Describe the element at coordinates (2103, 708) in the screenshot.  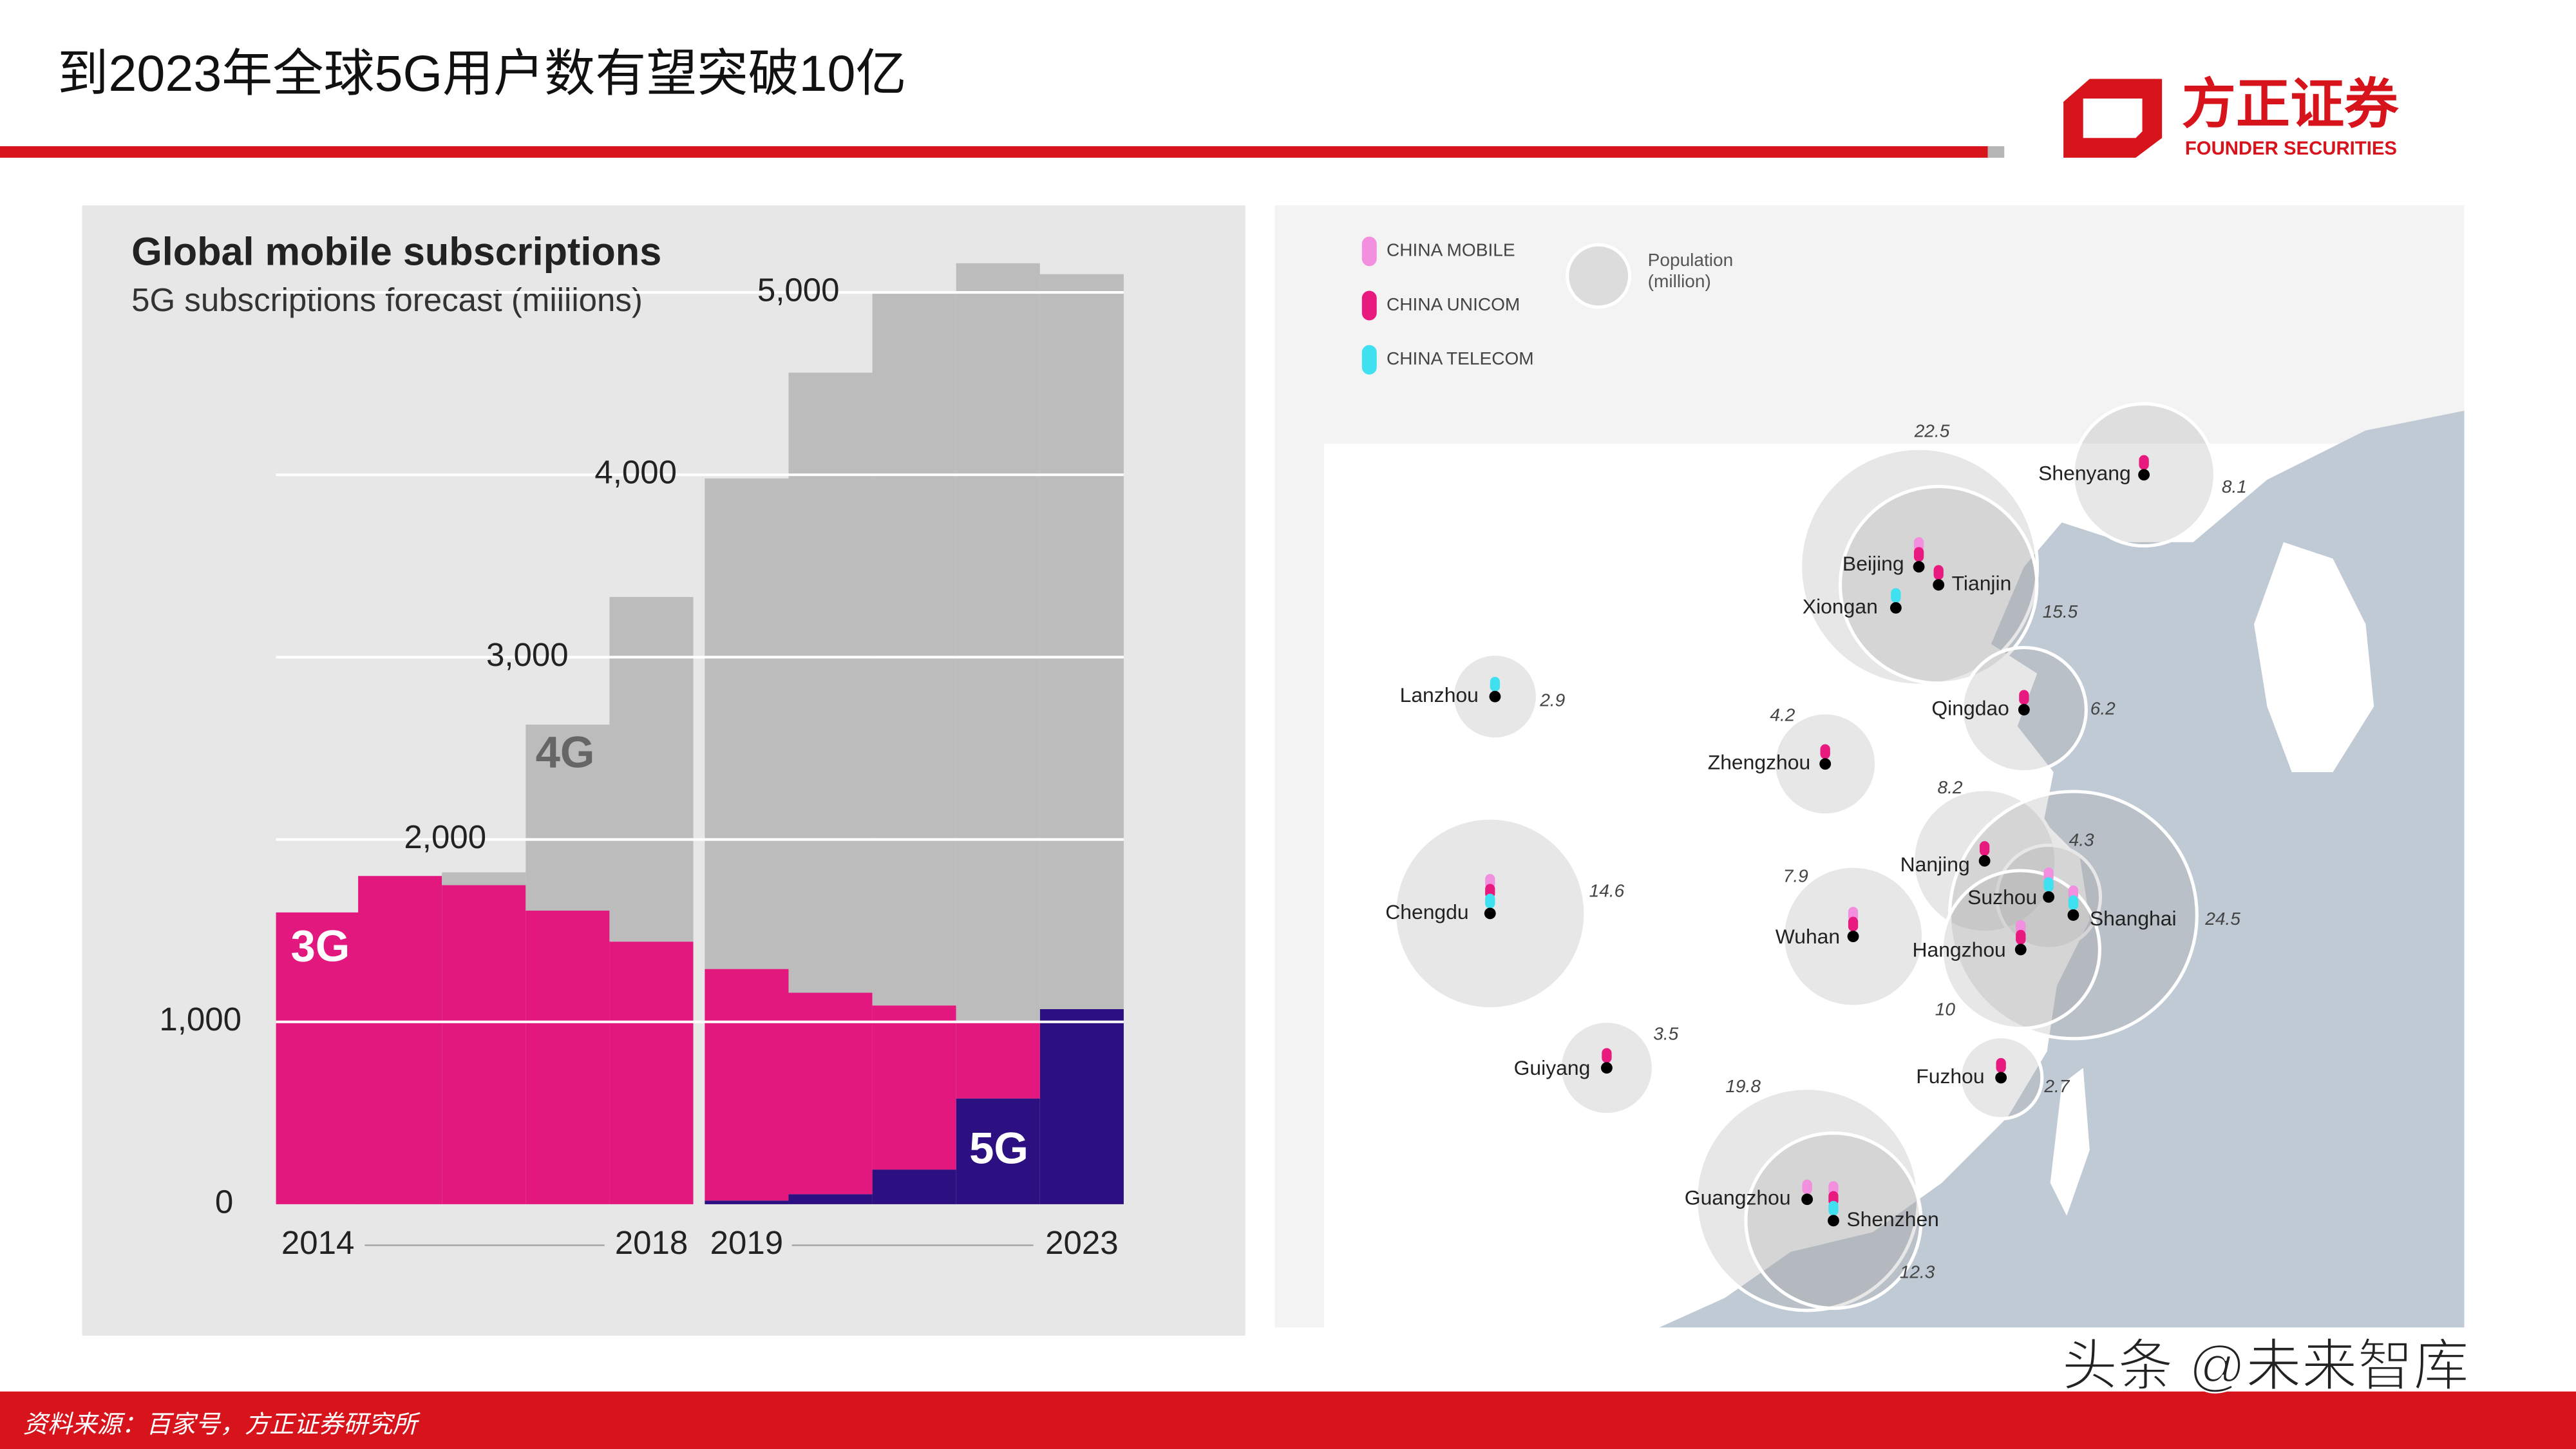
I see `population-label: 6.2` at that location.